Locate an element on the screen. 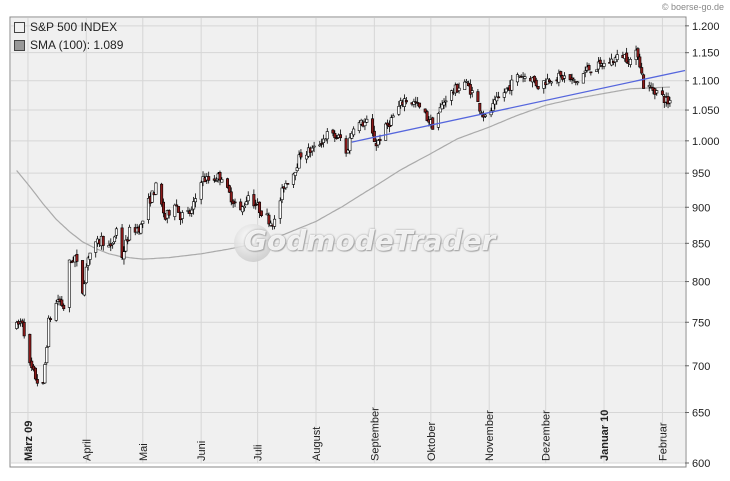 Image resolution: width=730 pixels, height=481 pixels. y-tick-label: 700 is located at coordinates (701, 367).